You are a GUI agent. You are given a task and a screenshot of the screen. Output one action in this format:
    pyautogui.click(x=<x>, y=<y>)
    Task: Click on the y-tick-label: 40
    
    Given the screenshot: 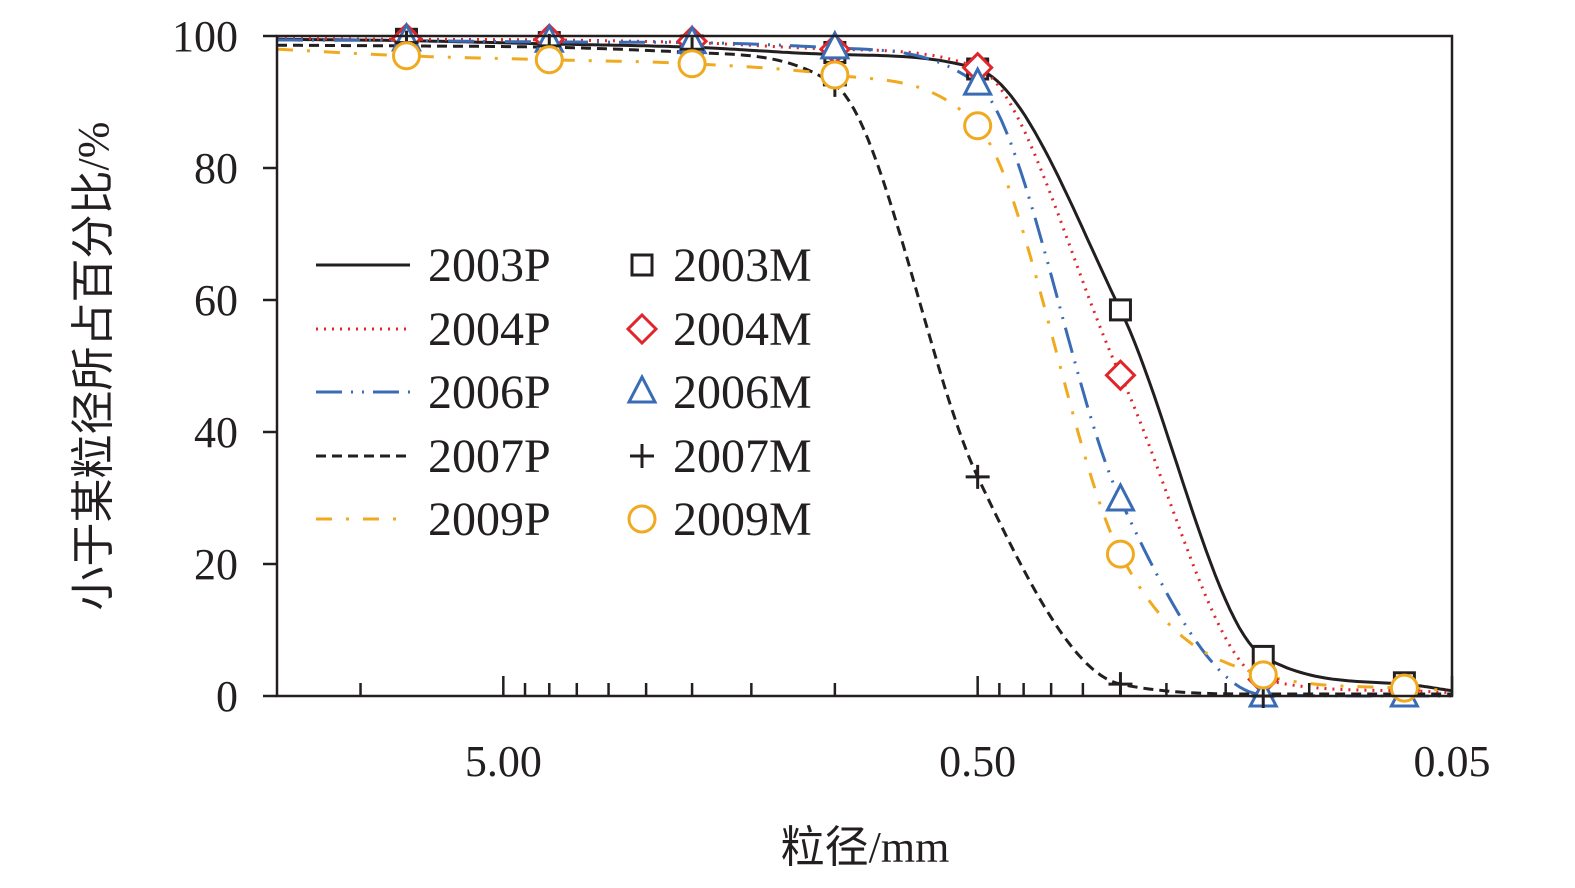 What is the action you would take?
    pyautogui.click(x=216, y=432)
    